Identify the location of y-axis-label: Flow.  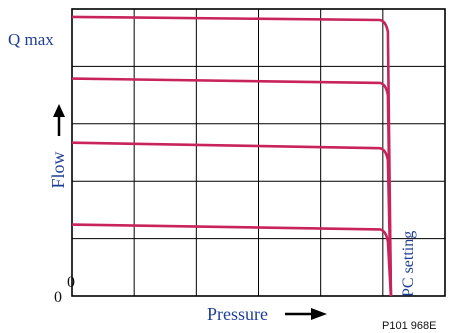
(58, 169).